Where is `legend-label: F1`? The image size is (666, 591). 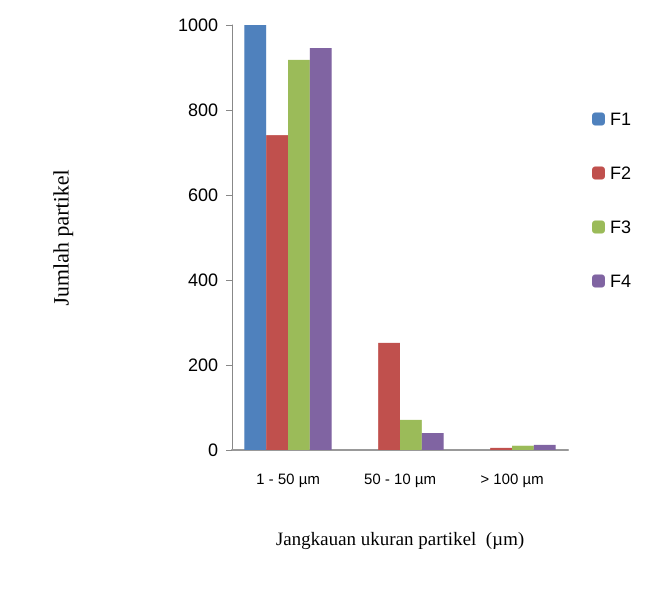
legend-label: F1 is located at coordinates (621, 119).